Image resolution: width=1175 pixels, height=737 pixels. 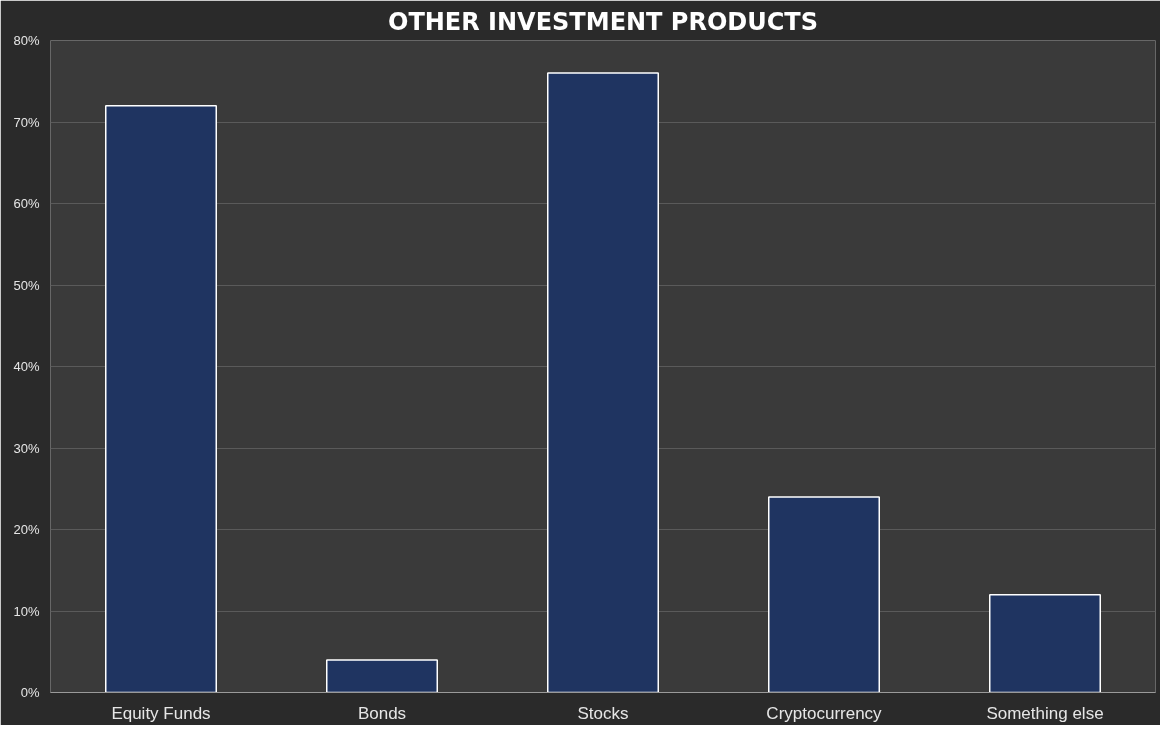 I want to click on x-tick-label: Cryptocurrency, so click(x=824, y=713).